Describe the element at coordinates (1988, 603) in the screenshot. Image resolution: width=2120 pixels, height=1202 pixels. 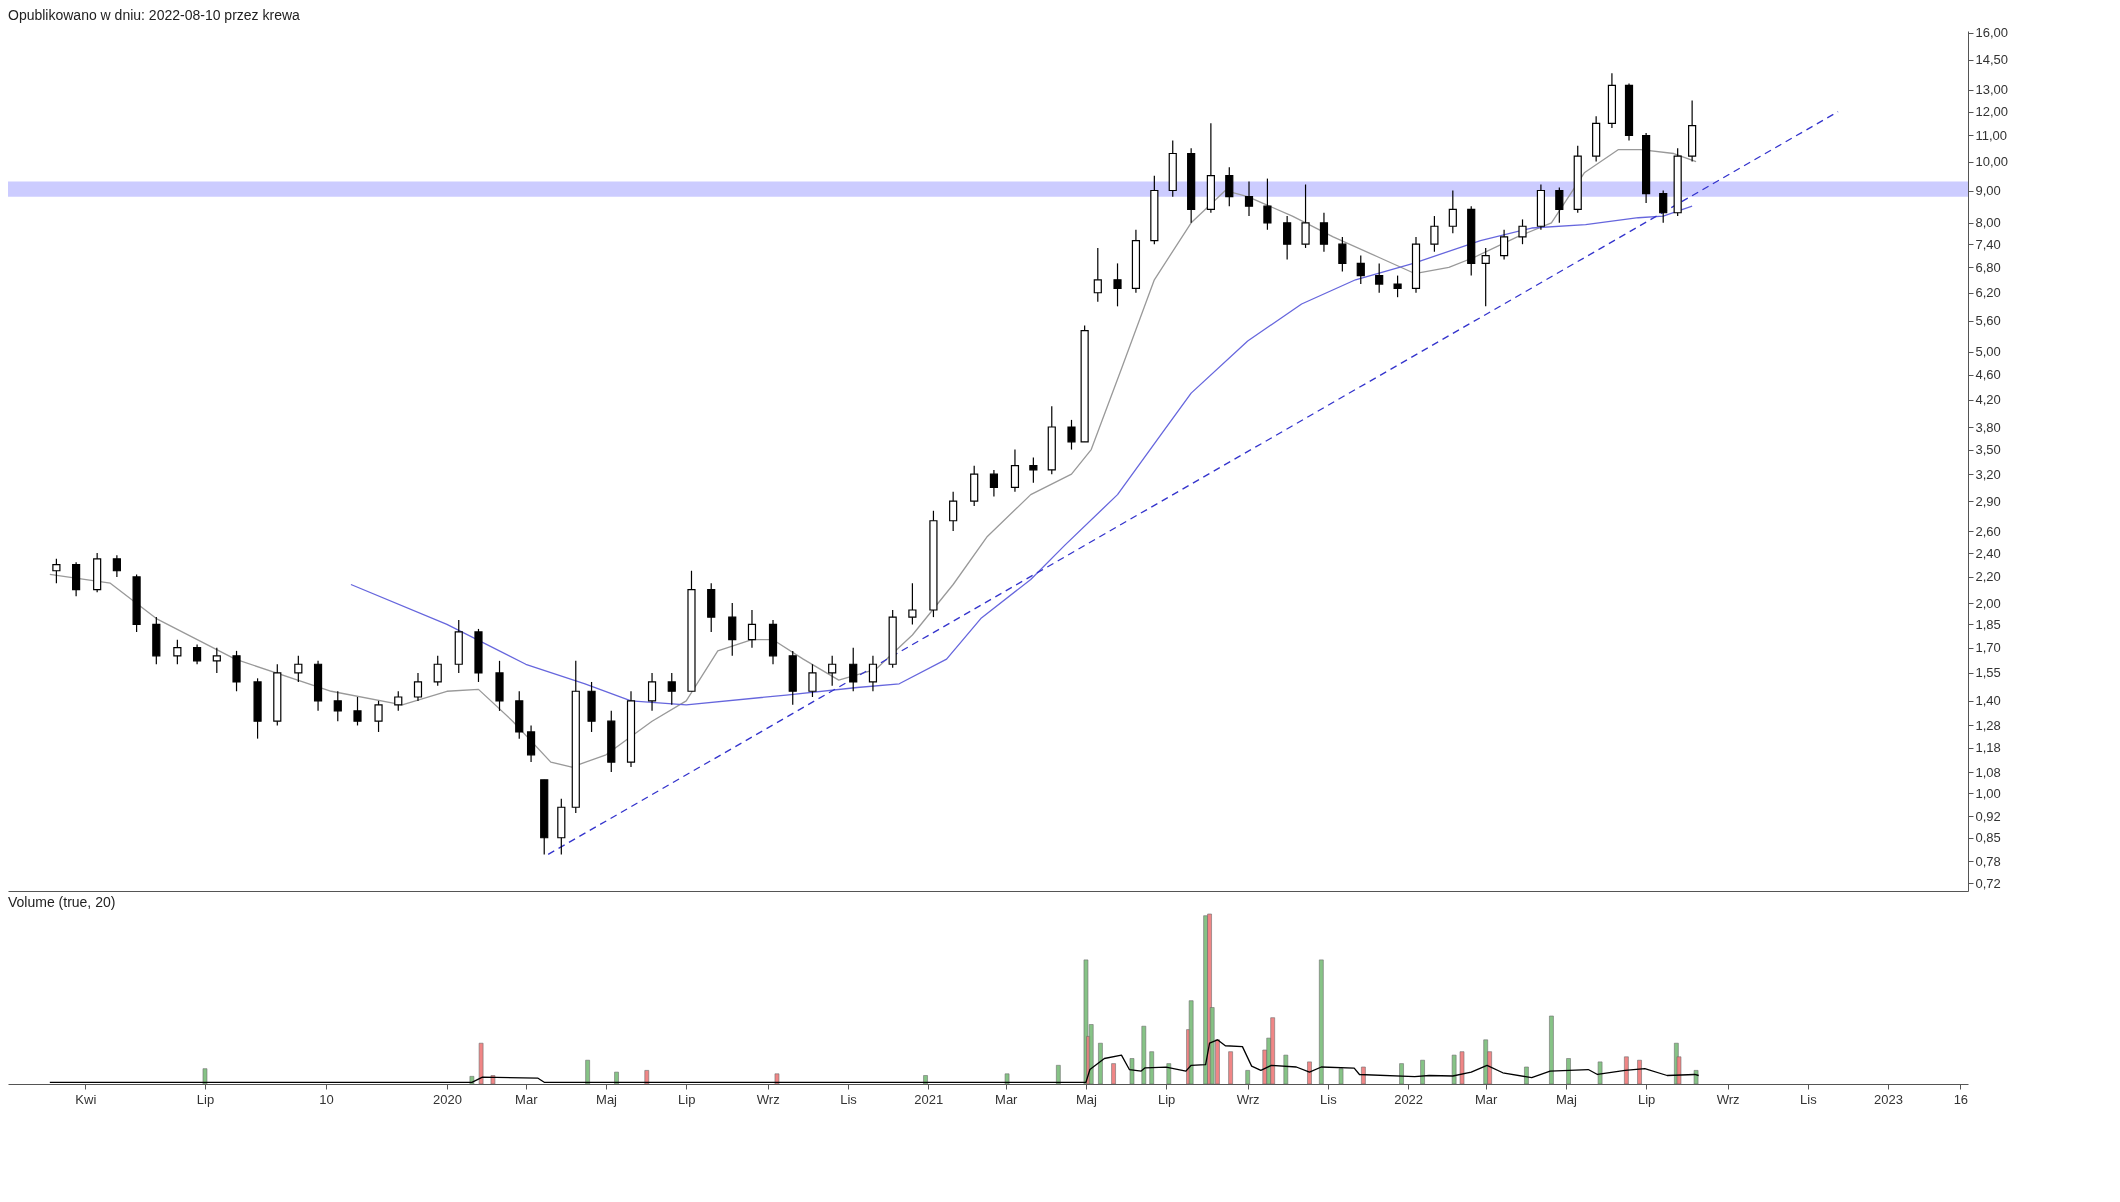
I see `y-tick-label: 2,00` at that location.